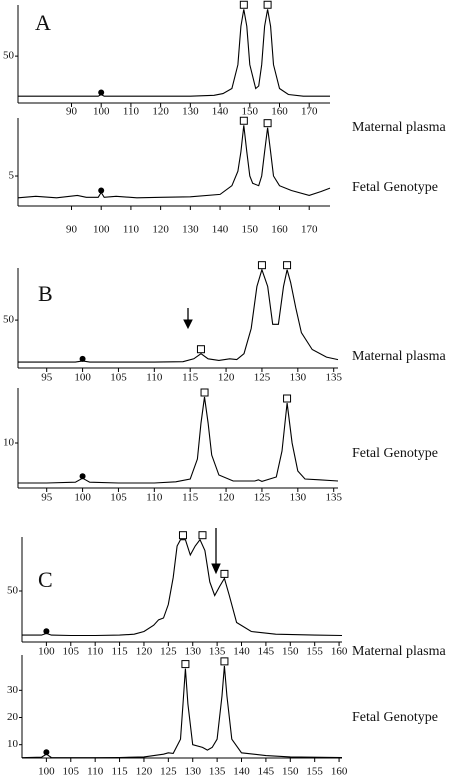 The height and width of the screenshot is (781, 474). I want to click on y-tick-label: 30, so click(13, 690).